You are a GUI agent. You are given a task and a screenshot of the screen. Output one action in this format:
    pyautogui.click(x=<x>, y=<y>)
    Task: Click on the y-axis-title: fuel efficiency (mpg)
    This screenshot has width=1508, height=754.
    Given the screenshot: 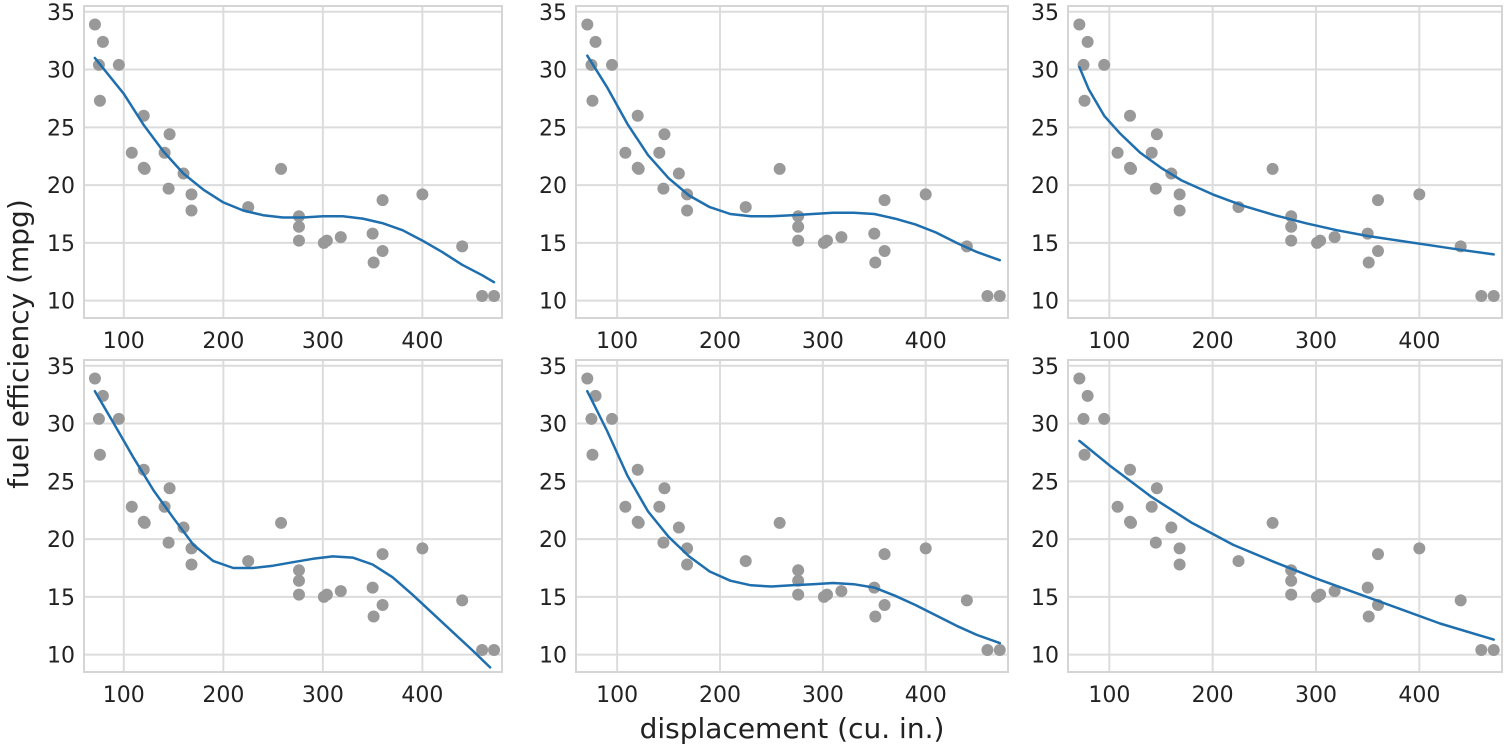 What is the action you would take?
    pyautogui.click(x=18, y=344)
    